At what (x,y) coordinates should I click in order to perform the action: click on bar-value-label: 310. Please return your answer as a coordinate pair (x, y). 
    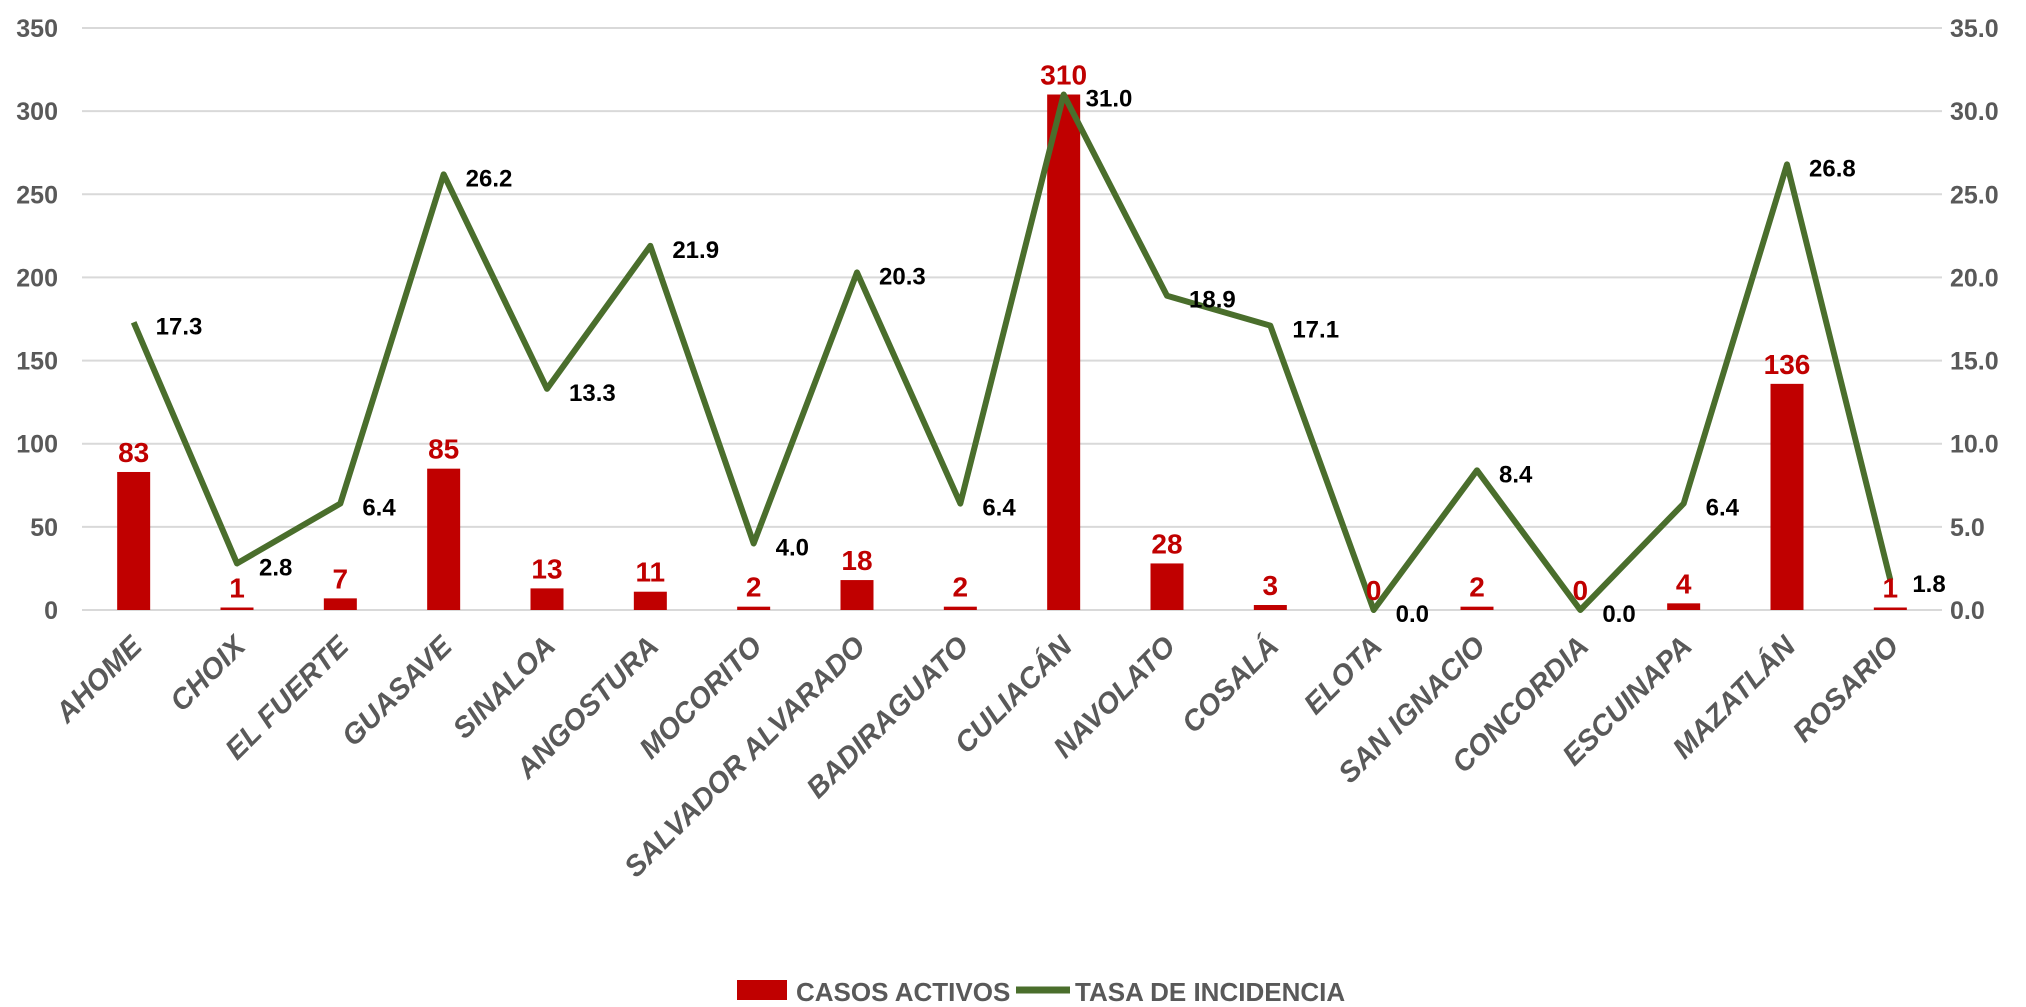
    Looking at the image, I should click on (1063, 75).